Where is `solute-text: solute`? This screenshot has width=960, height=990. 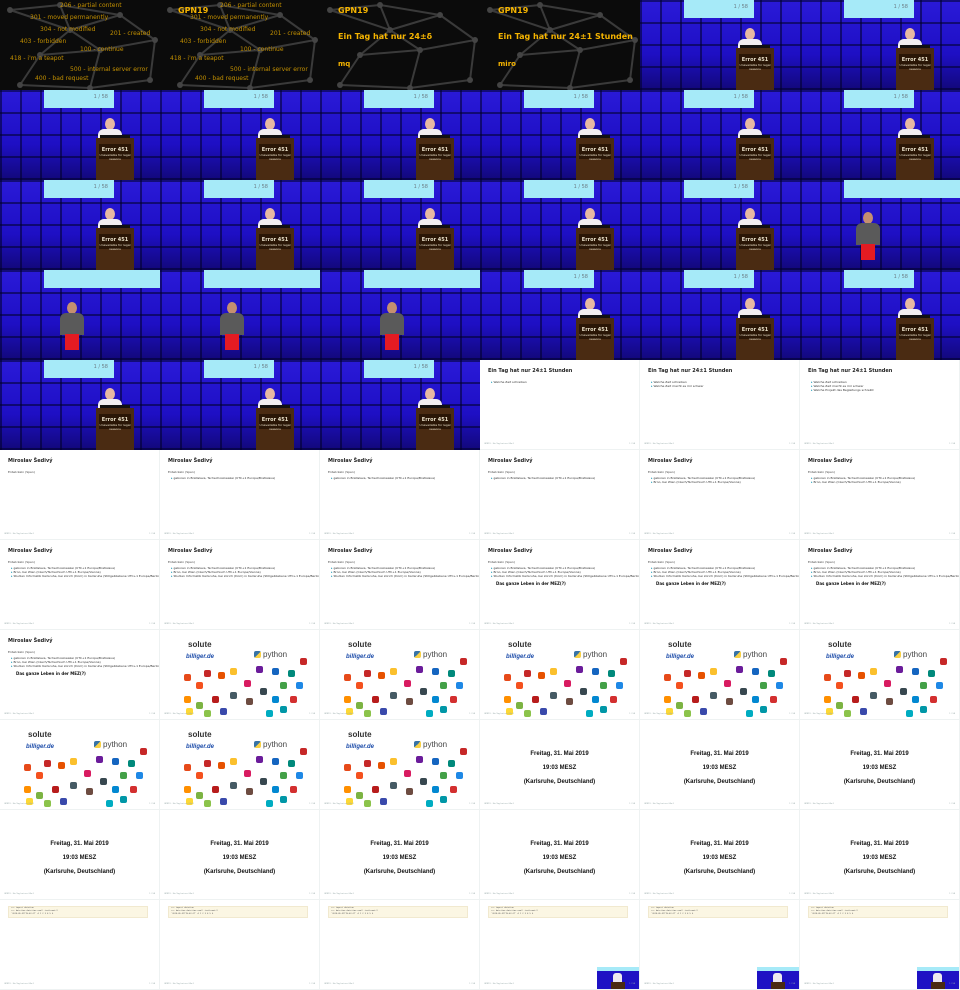 solute-text: solute is located at coordinates (40, 734).